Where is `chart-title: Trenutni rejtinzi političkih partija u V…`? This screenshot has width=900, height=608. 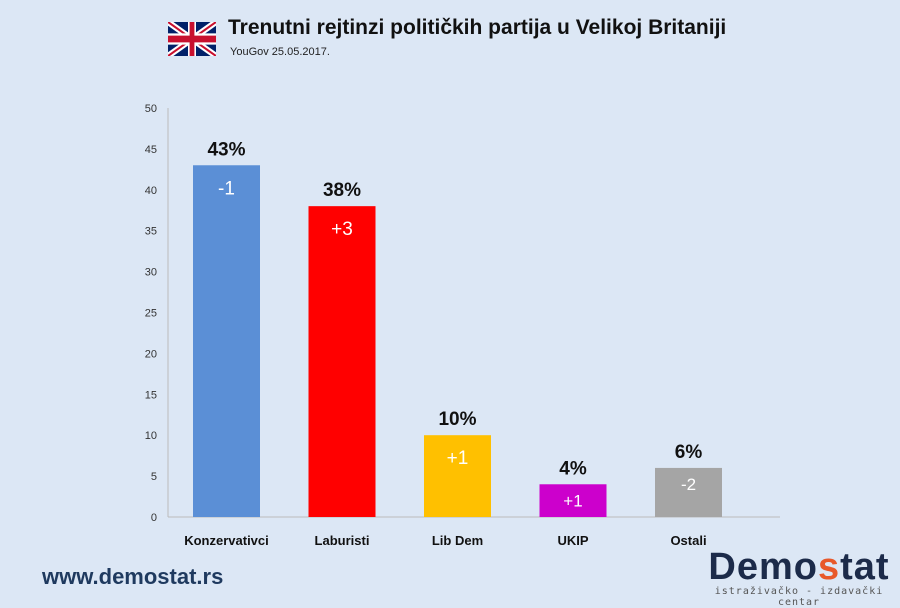 chart-title: Trenutni rejtinzi političkih partija u V… is located at coordinates (477, 27).